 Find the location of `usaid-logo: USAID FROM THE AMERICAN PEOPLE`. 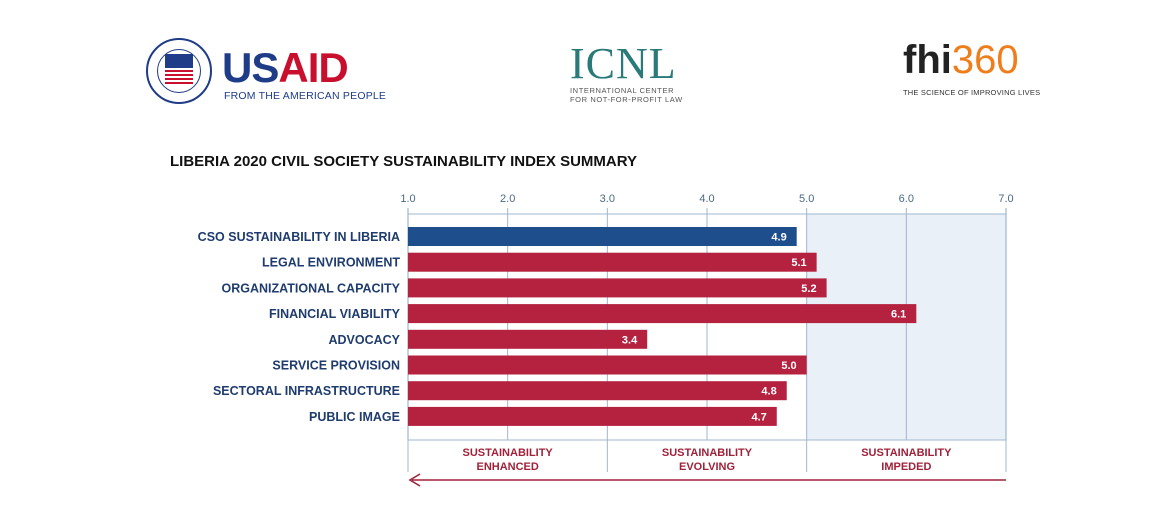

usaid-logo: USAID FROM THE AMERICAN PEOPLE is located at coordinates (266, 74).